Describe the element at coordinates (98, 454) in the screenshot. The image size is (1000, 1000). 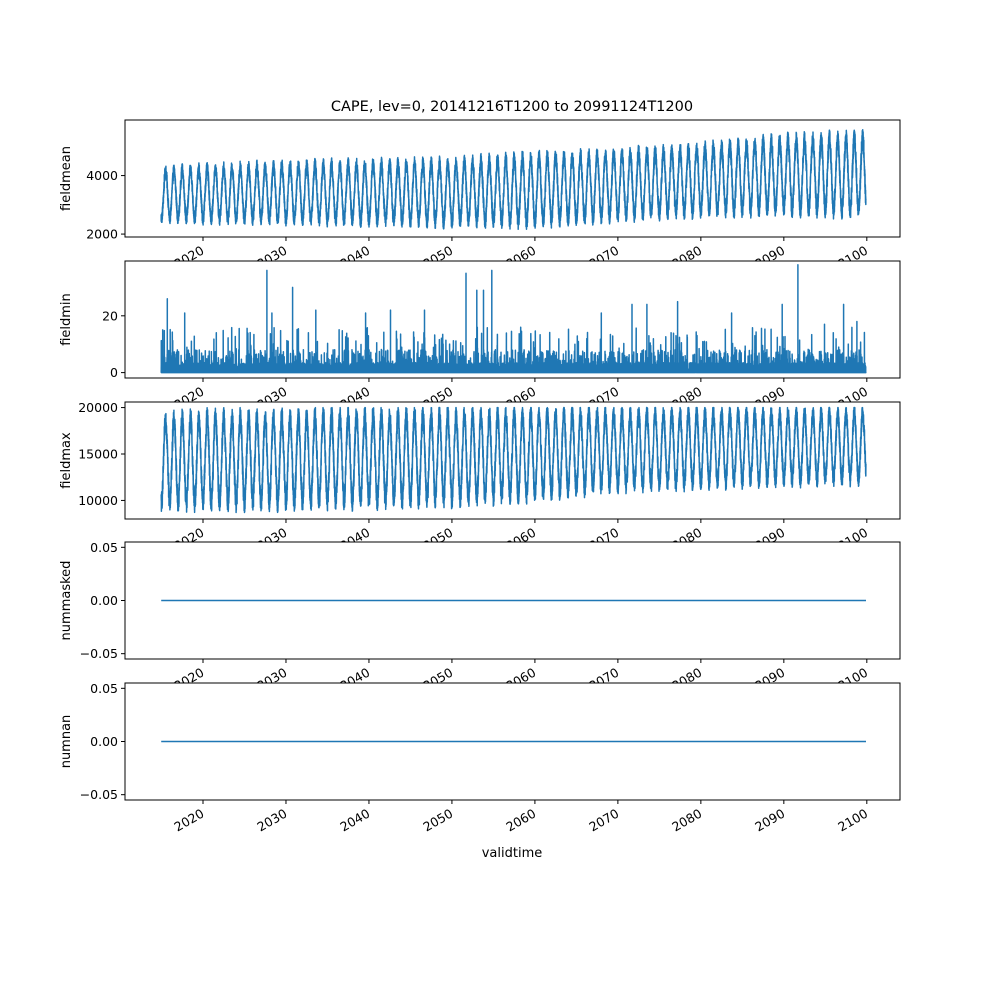
I see `y-tick-label: 15000` at that location.